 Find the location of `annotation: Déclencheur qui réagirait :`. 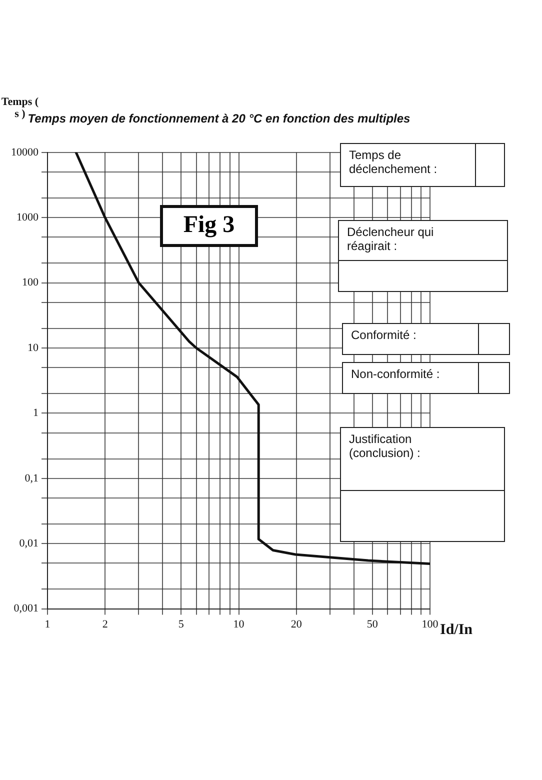

annotation: Déclencheur qui réagirait : is located at coordinates (391, 239).